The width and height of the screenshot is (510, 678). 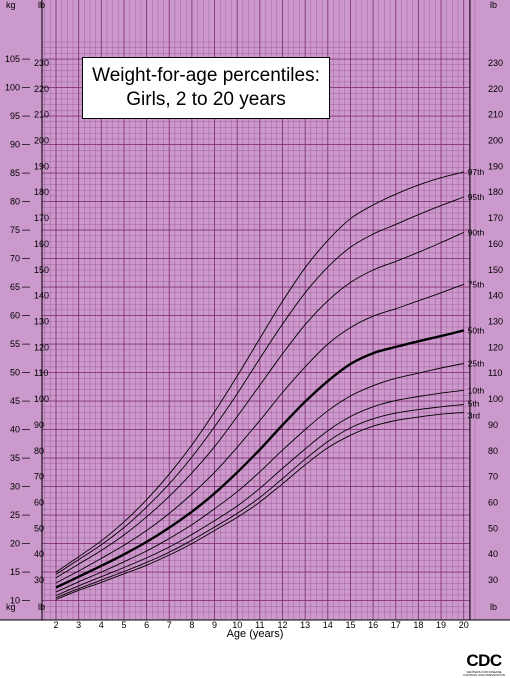 What do you see at coordinates (206, 75) in the screenshot?
I see `chart-title-line1: Weight-for-age percentiles:` at bounding box center [206, 75].